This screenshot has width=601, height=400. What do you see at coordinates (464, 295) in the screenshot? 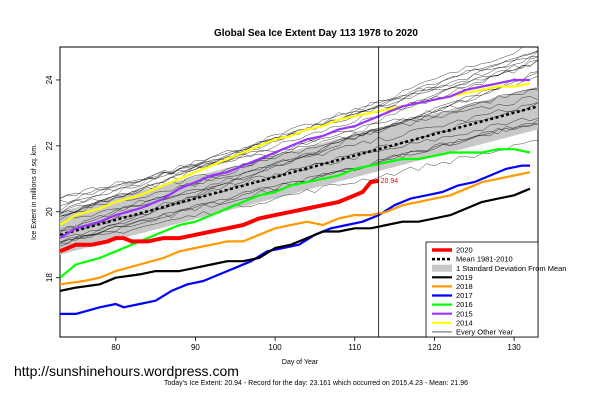
I see `legend-entry: 2017` at bounding box center [464, 295].